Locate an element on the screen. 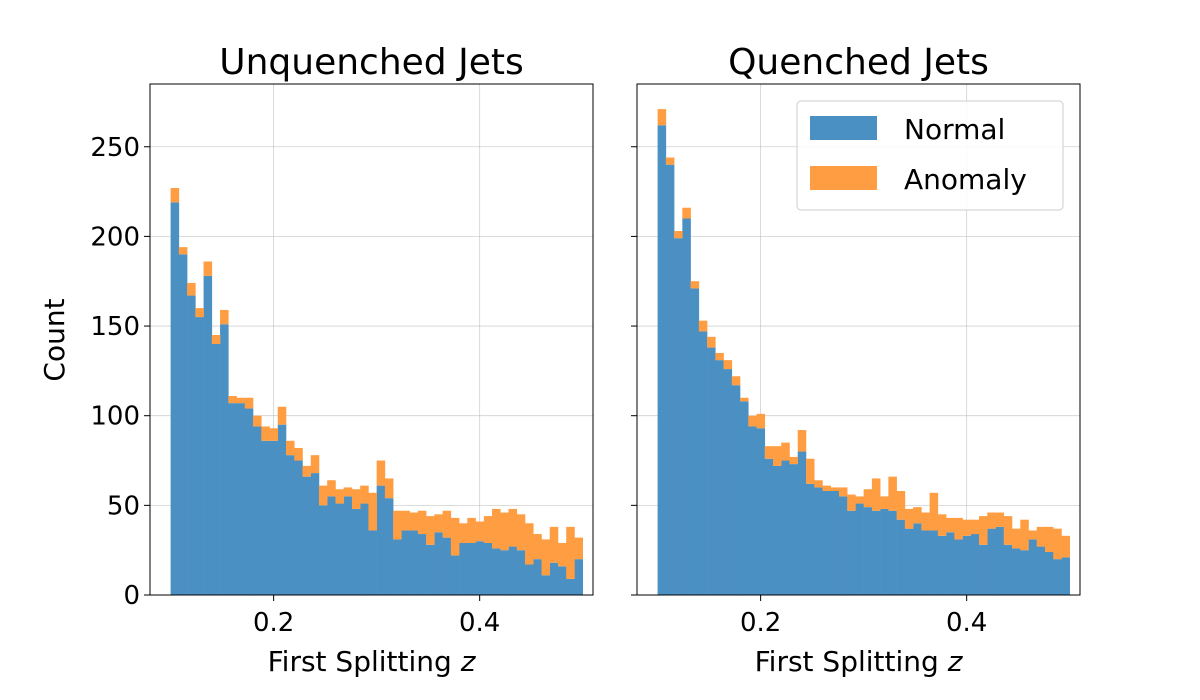  xlabel-variable: z is located at coordinates (468, 661).